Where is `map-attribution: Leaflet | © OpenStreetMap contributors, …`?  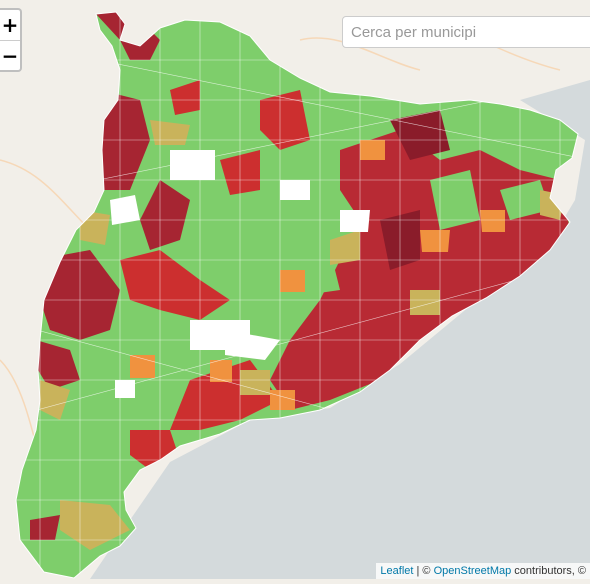
map-attribution: Leaflet | © OpenStreetMap contributors, … is located at coordinates (483, 571).